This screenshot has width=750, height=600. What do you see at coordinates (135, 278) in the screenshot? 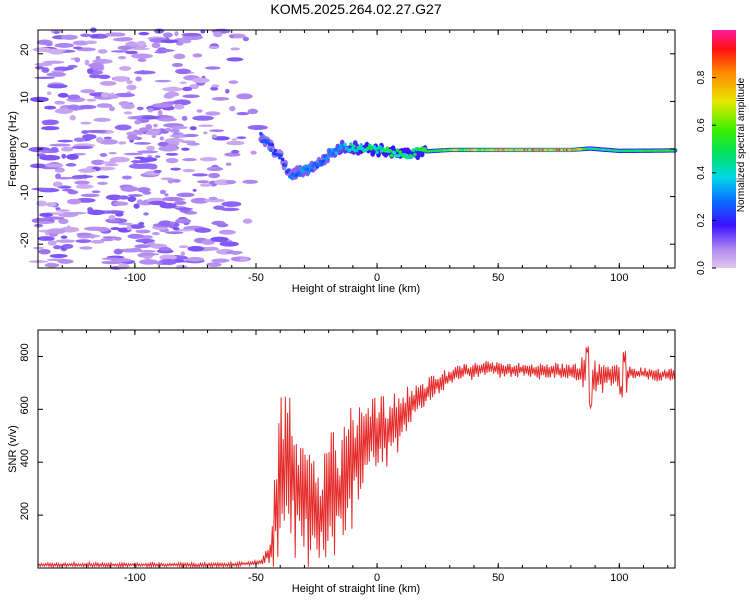
I see `x-tick-label: -100` at bounding box center [135, 278].